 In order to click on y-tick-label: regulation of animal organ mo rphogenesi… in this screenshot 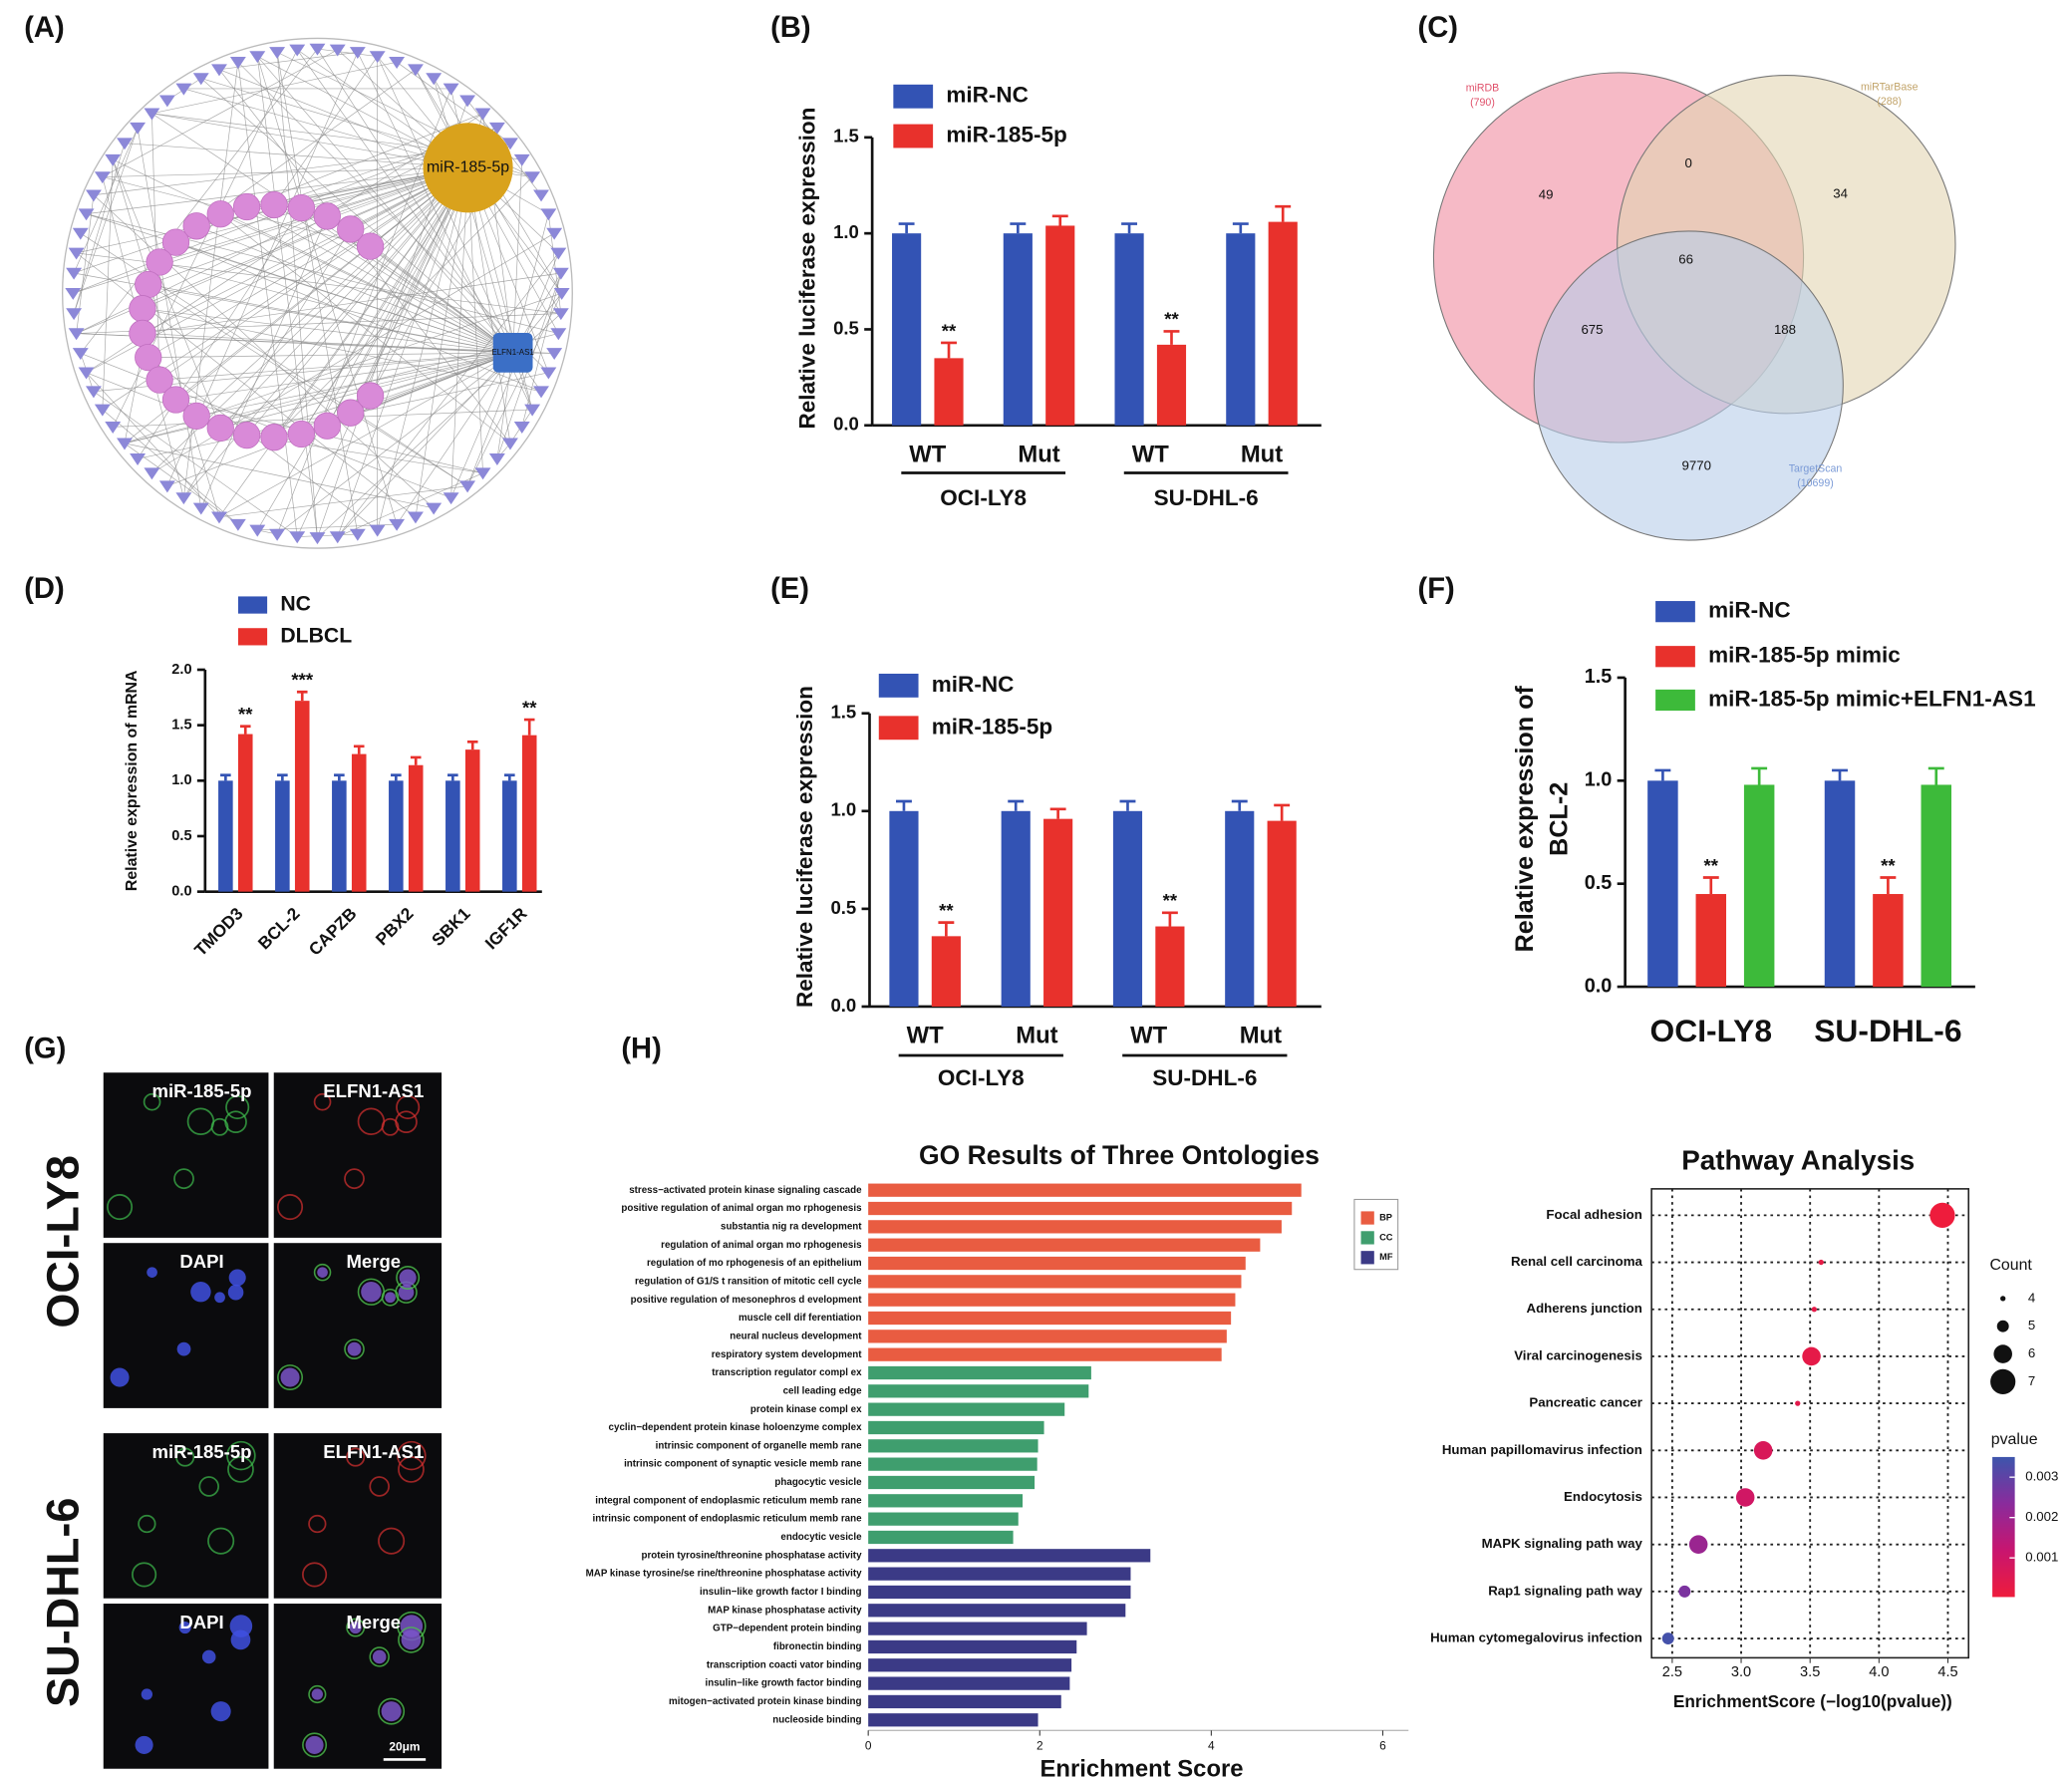, I will do `click(761, 1245)`.